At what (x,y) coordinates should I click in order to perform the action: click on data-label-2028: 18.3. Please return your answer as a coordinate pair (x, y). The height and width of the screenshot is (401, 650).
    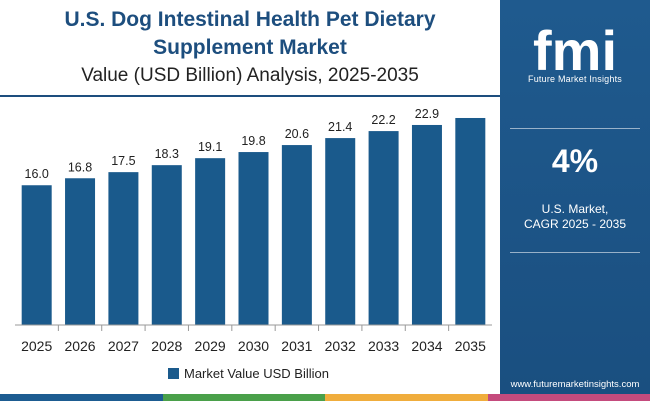
    Looking at the image, I should click on (167, 154).